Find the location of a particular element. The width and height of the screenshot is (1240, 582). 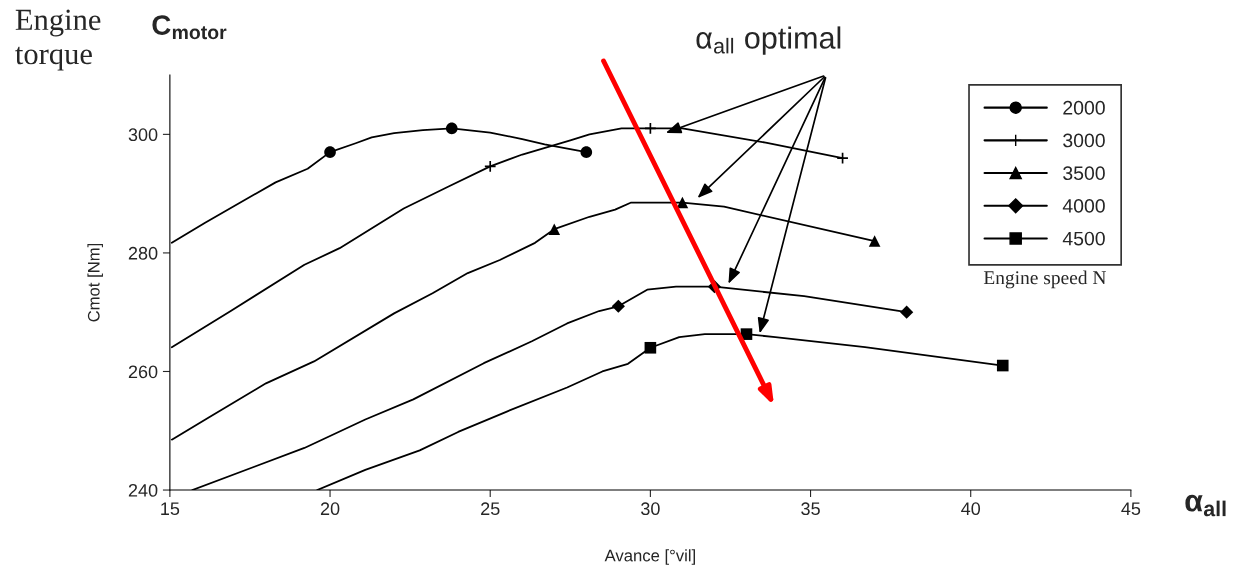

x-tick-label: 40 is located at coordinates (971, 509).